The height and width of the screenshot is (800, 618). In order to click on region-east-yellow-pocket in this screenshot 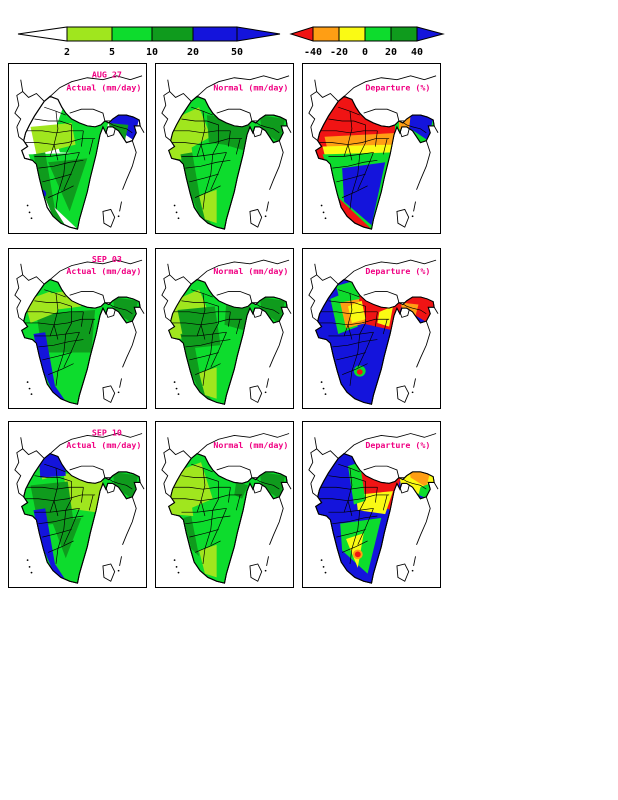, I will do `click(385, 316)`.